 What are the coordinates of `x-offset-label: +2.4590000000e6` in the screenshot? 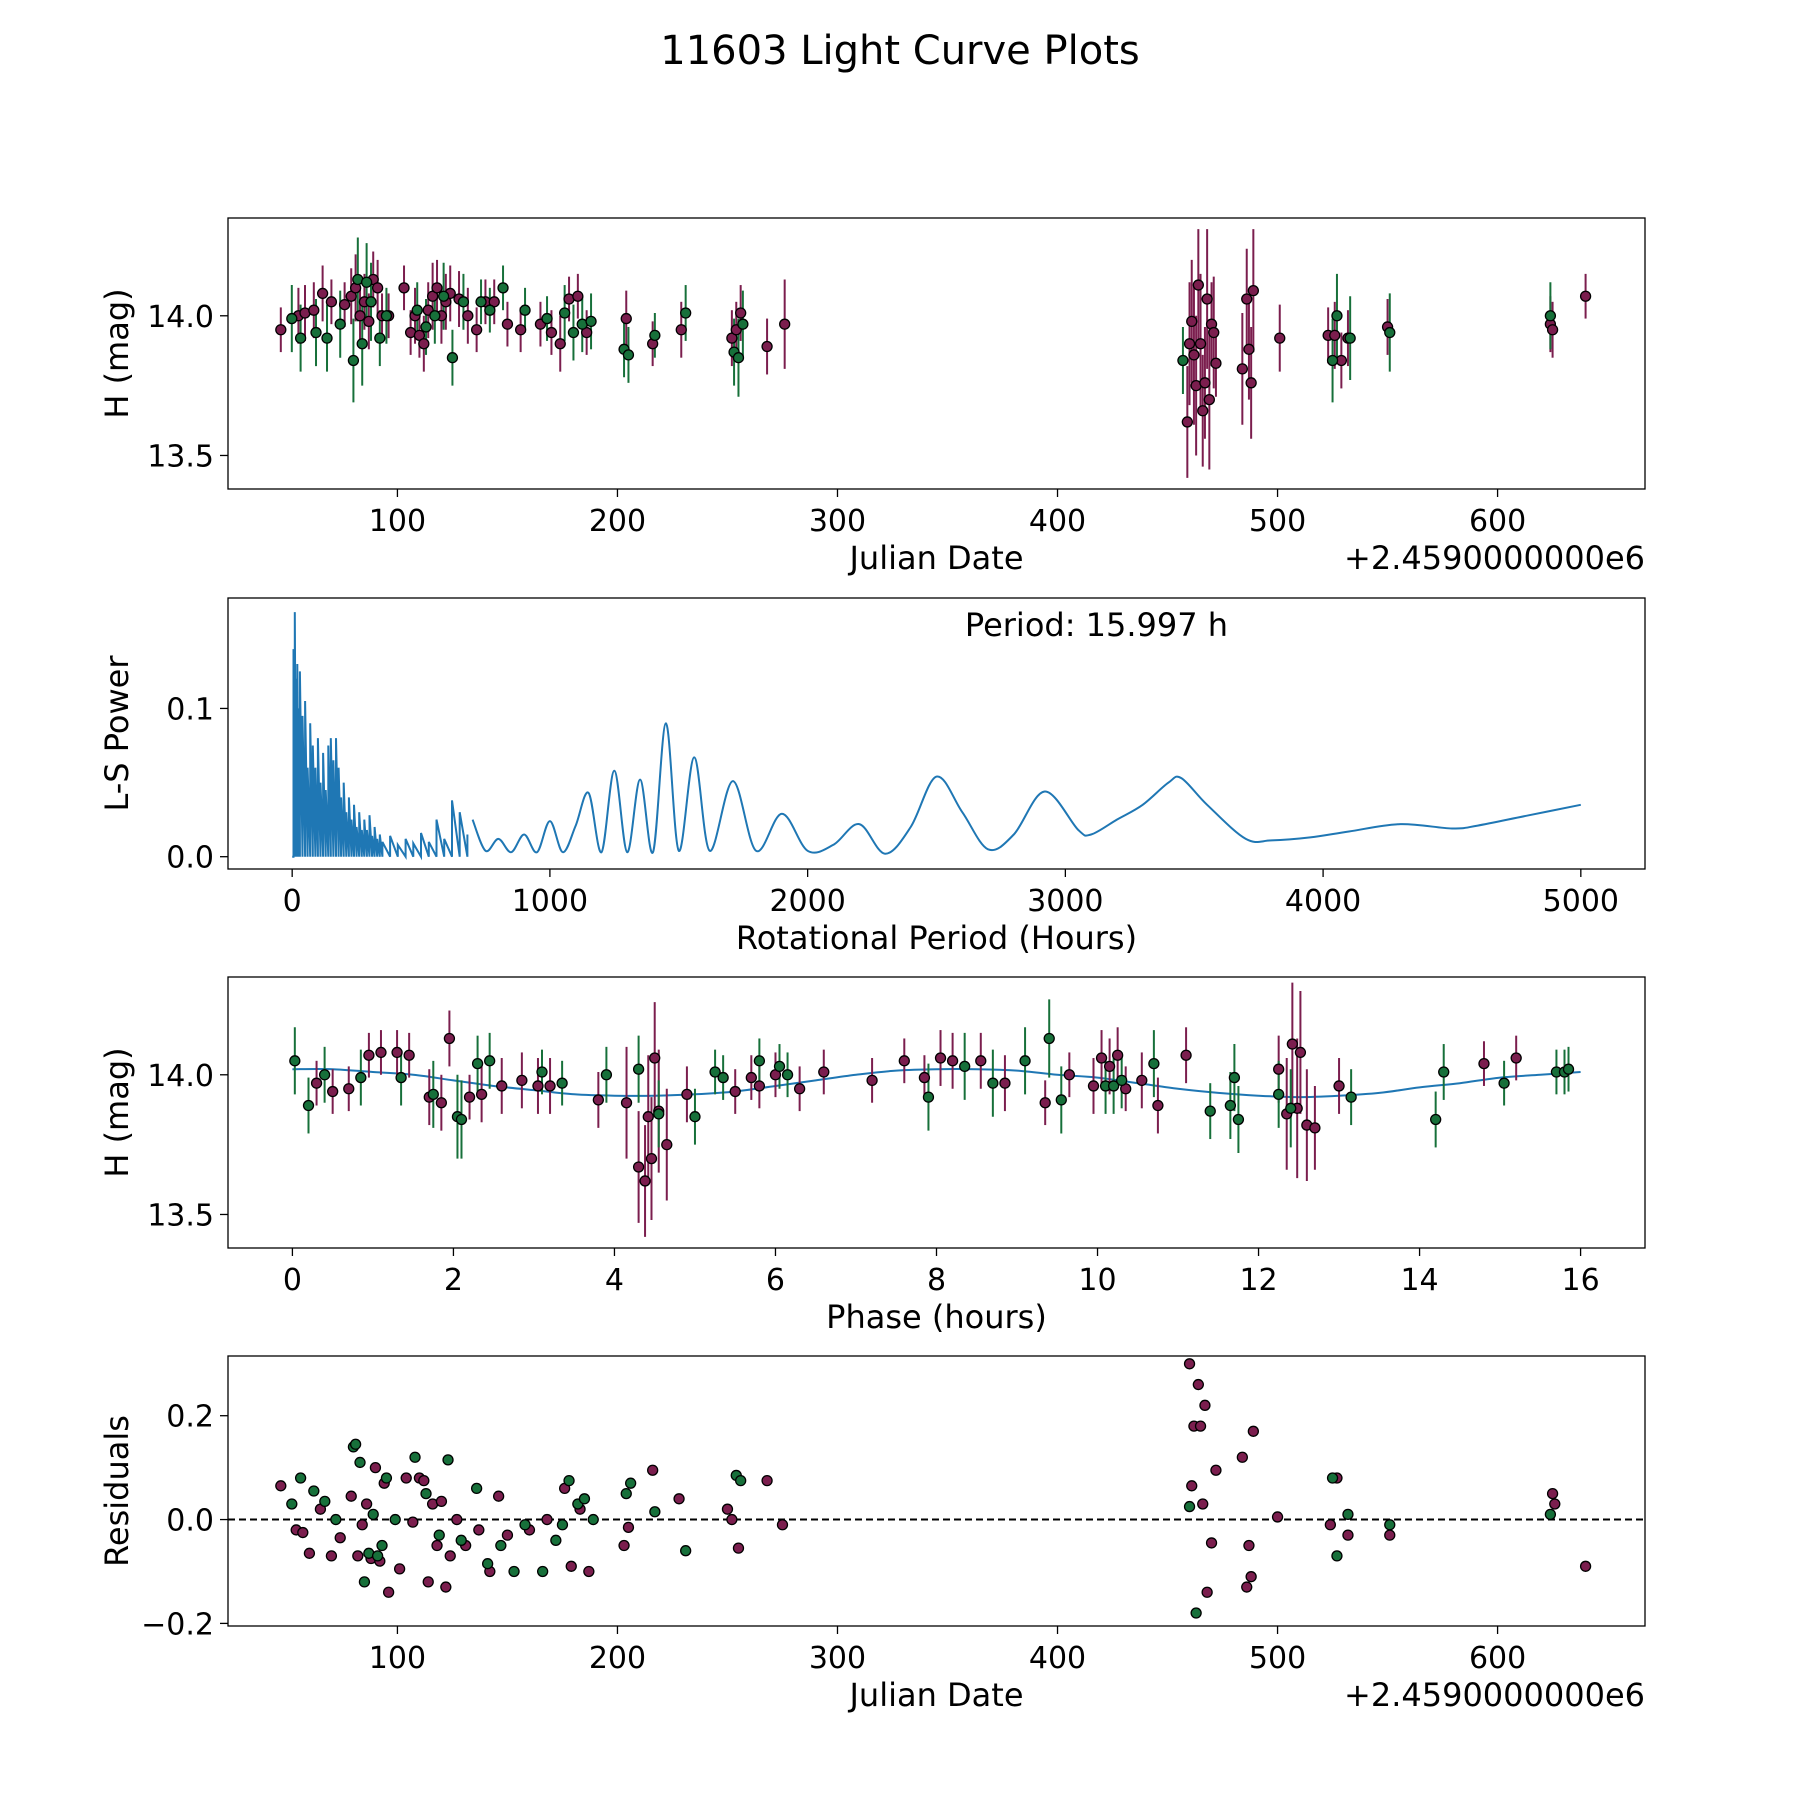 It's located at (1494, 558).